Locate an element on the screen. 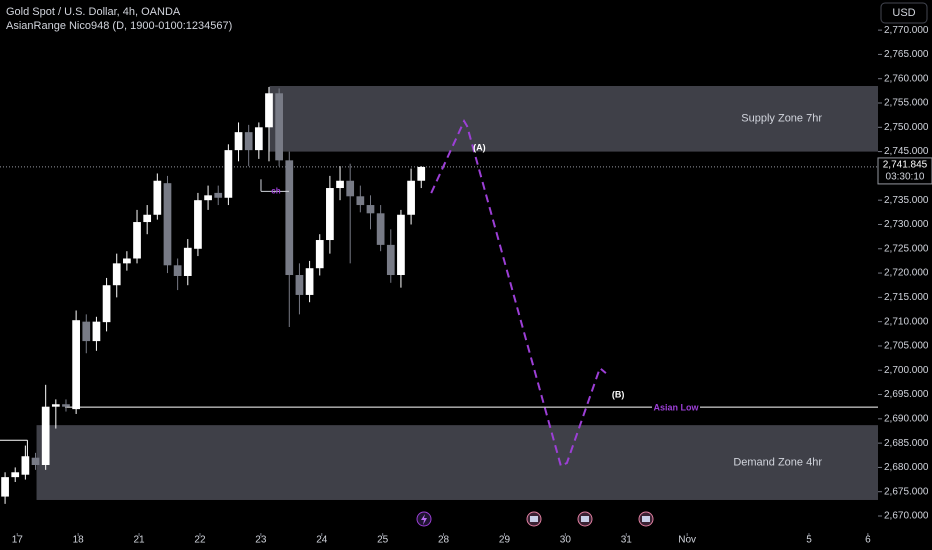 The height and width of the screenshot is (550, 932). y-tick-label: 2,730.000 is located at coordinates (906, 224).